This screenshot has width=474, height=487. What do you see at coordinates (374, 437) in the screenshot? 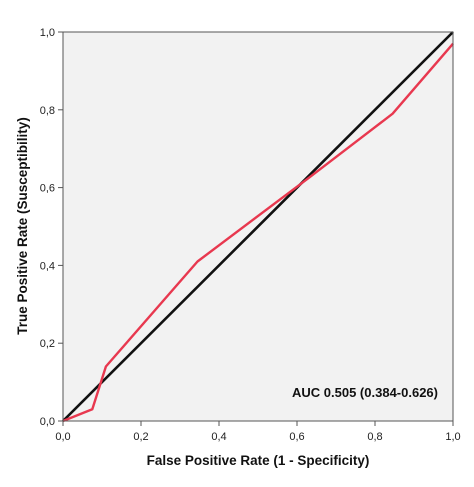
I see `x-tick-label: 0,8` at bounding box center [374, 437].